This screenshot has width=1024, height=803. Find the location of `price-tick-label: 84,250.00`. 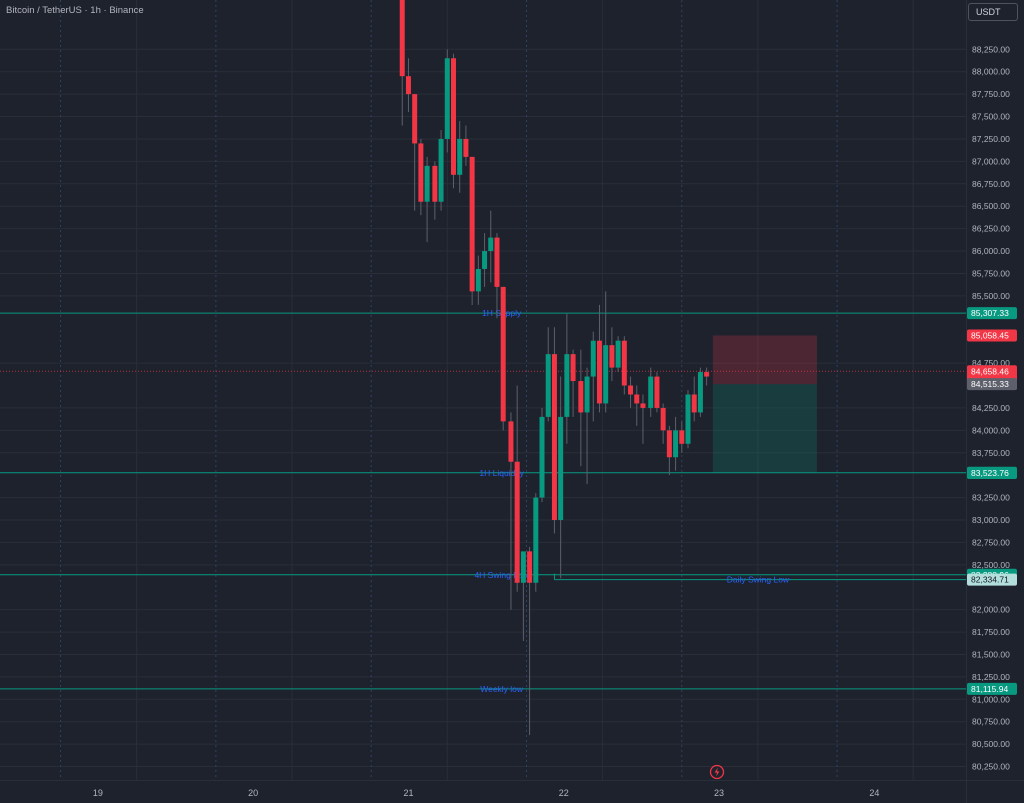

price-tick-label: 84,250.00 is located at coordinates (991, 408).